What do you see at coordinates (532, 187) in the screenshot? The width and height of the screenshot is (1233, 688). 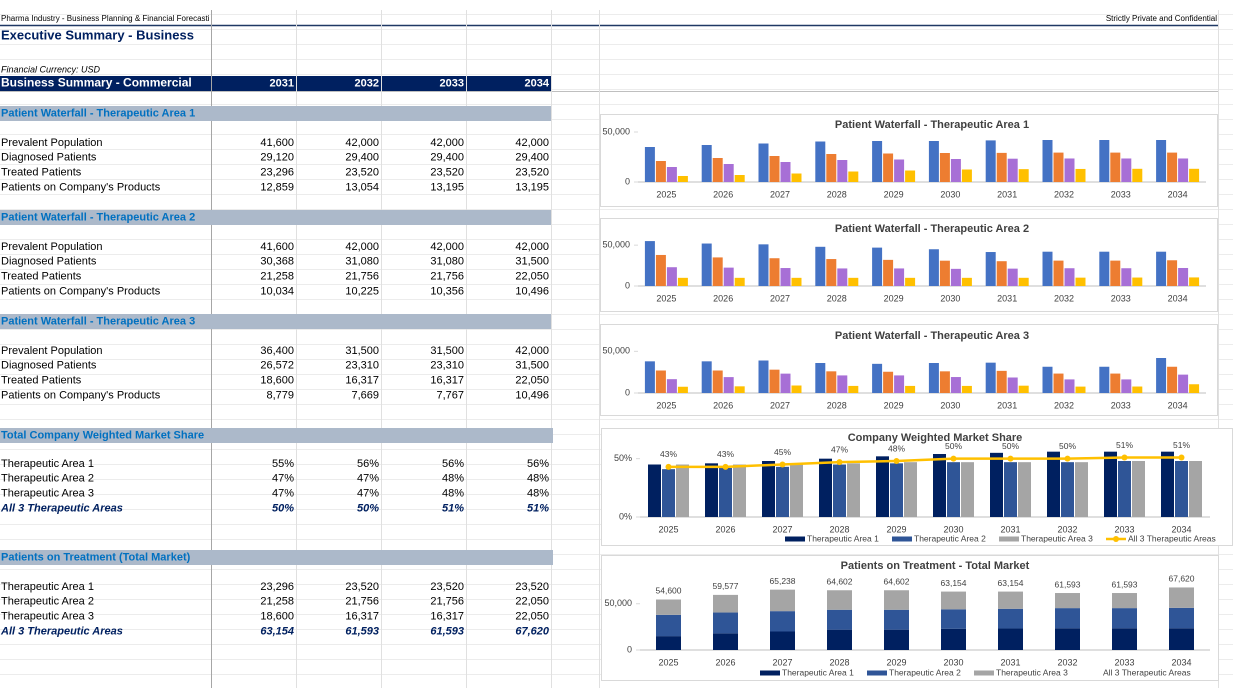 I see `cell-value: 13,195` at bounding box center [532, 187].